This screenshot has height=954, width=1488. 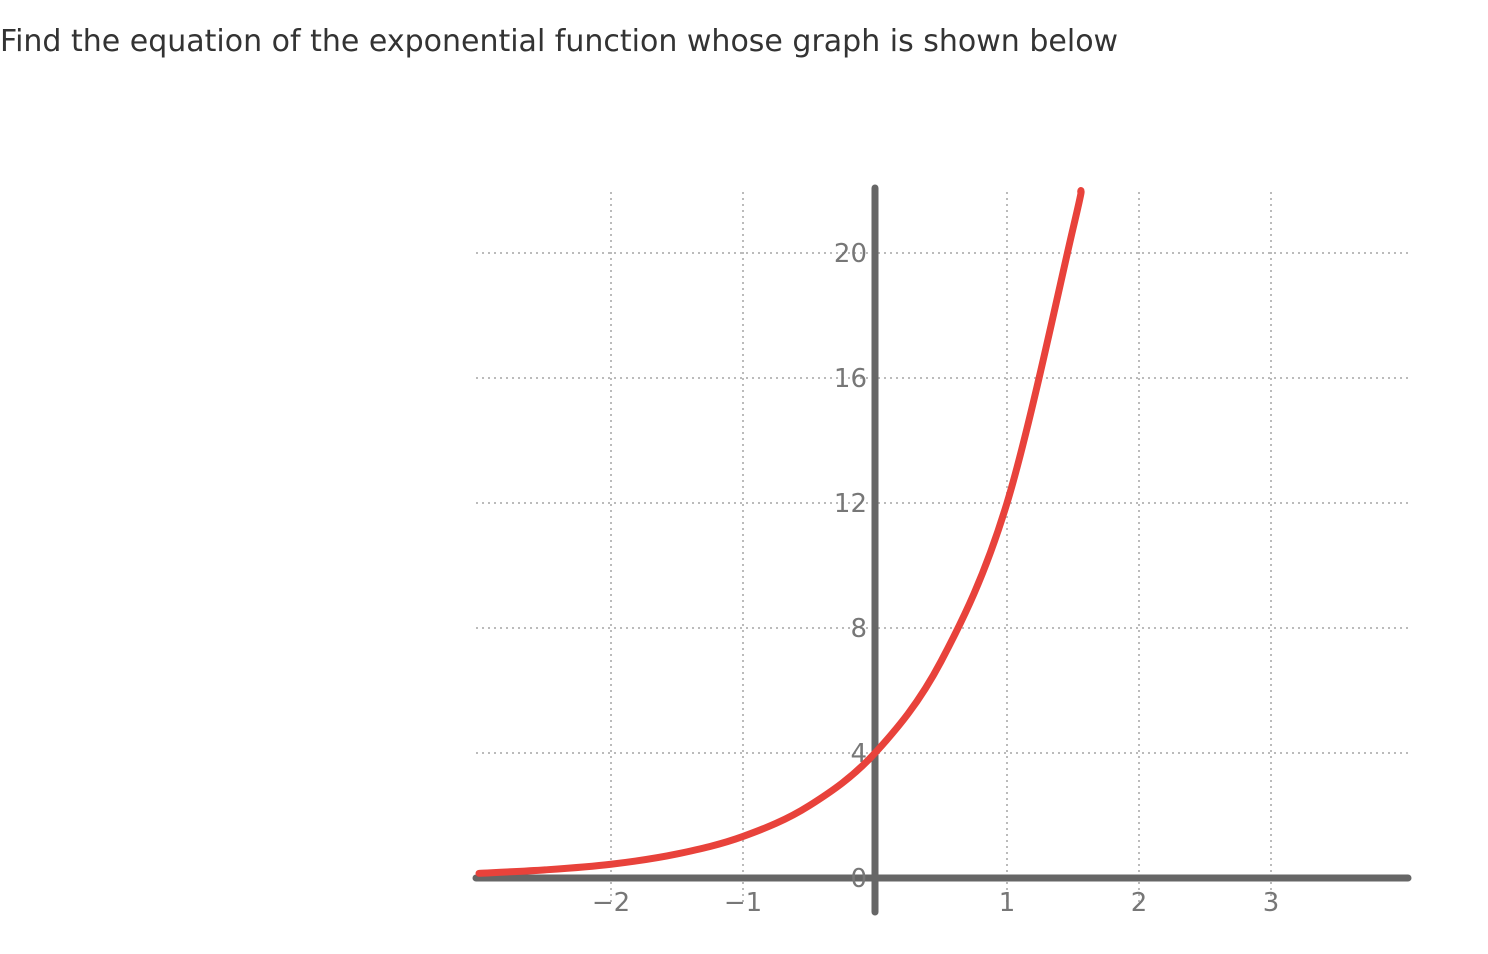 What do you see at coordinates (743, 903) in the screenshot?
I see `x-tick-label: −1` at bounding box center [743, 903].